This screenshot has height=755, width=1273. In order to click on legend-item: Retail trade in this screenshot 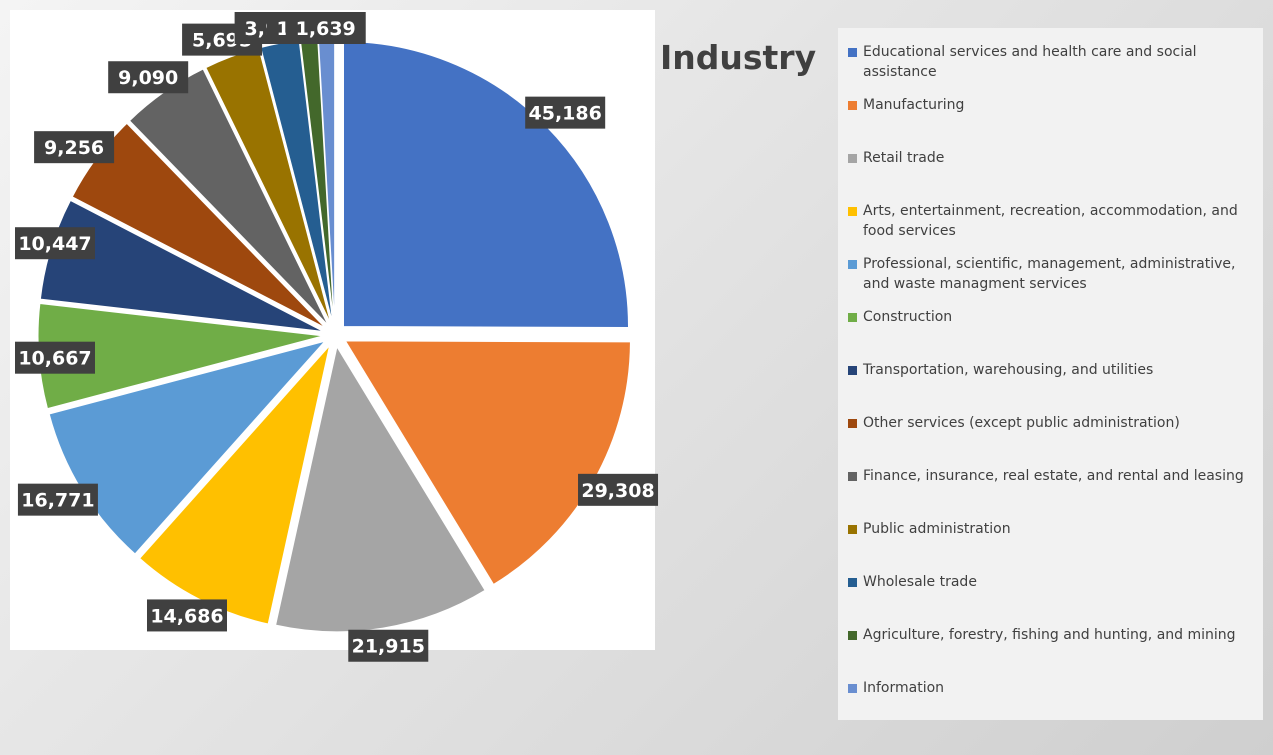, I will do `click(1053, 158)`.